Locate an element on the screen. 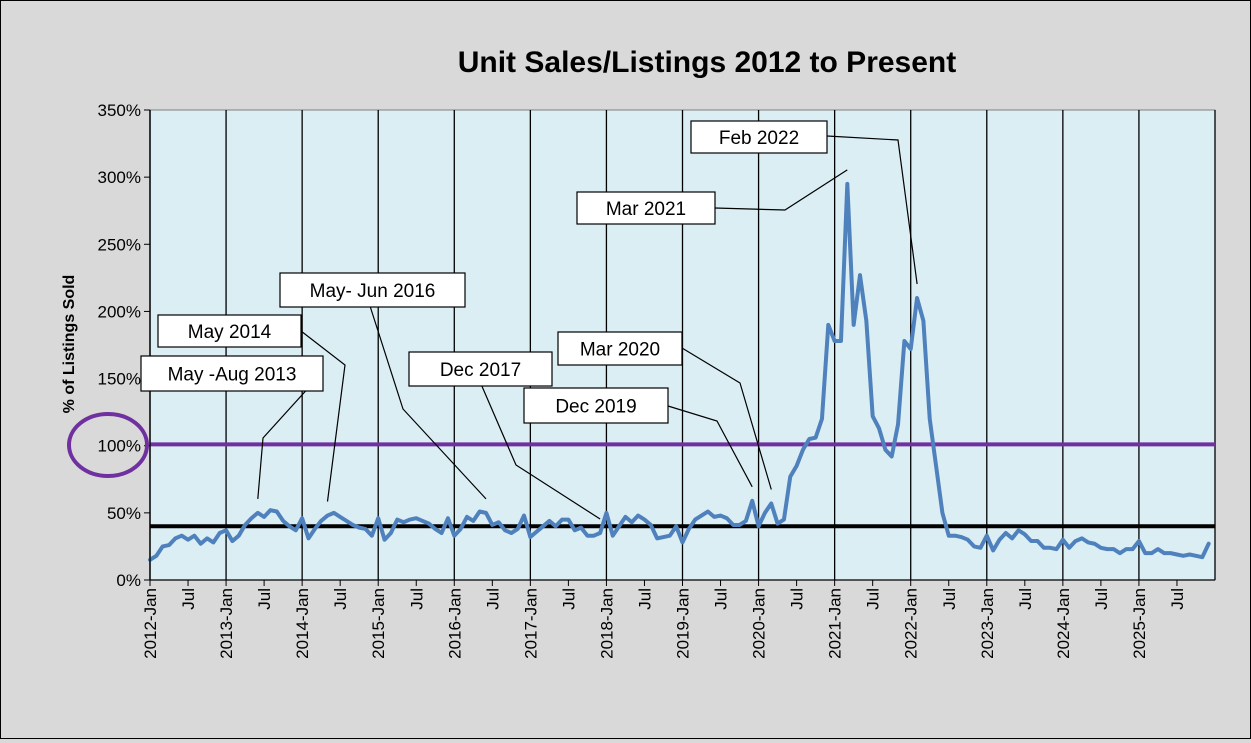 The width and height of the screenshot is (1251, 743). x-tick-label: 2023-Jan is located at coordinates (987, 623).